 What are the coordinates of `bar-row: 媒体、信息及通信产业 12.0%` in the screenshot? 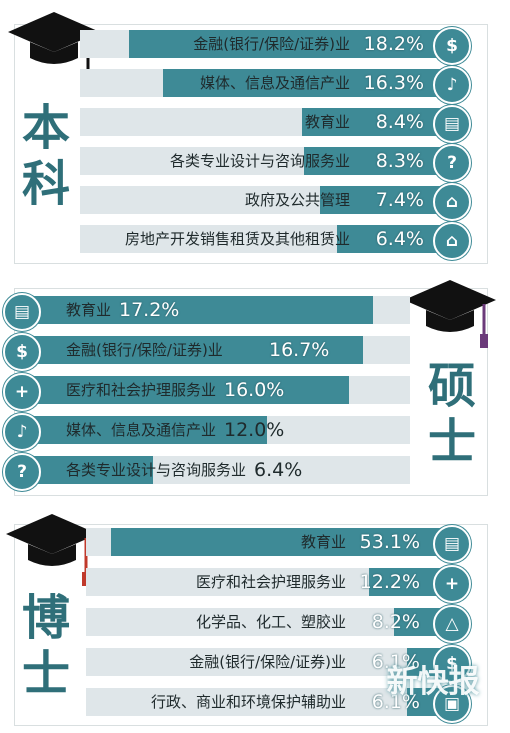 It's located at (216, 430).